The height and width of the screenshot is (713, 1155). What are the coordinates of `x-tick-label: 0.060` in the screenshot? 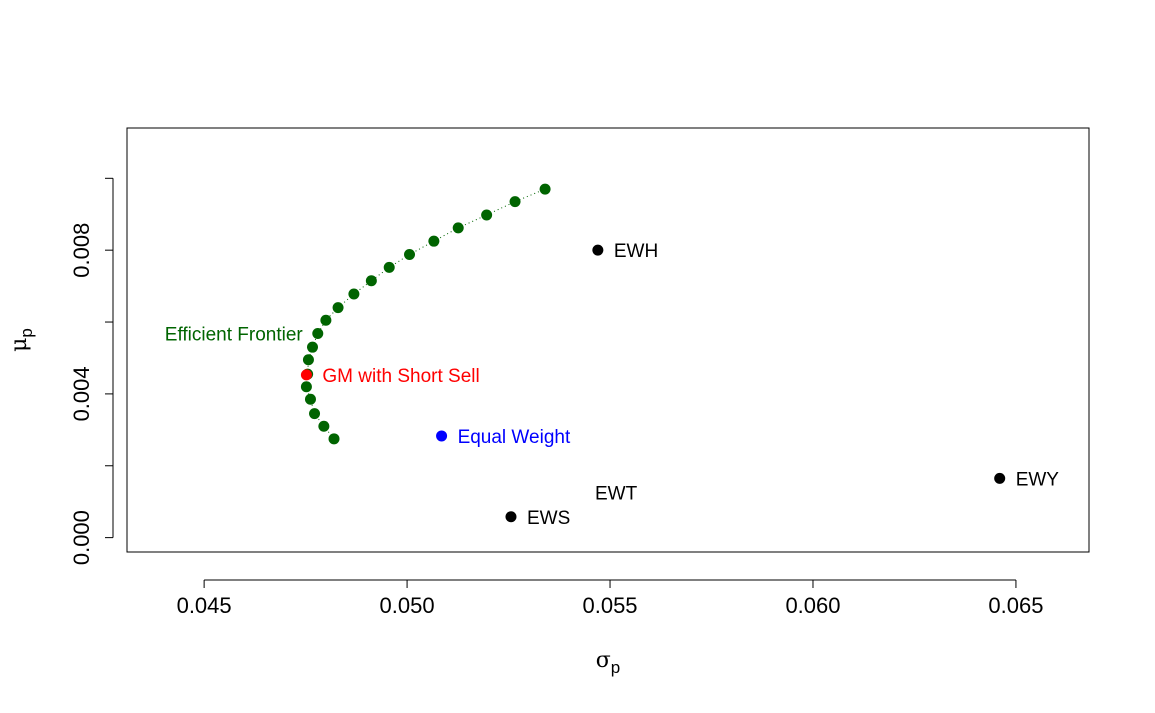 It's located at (812, 605).